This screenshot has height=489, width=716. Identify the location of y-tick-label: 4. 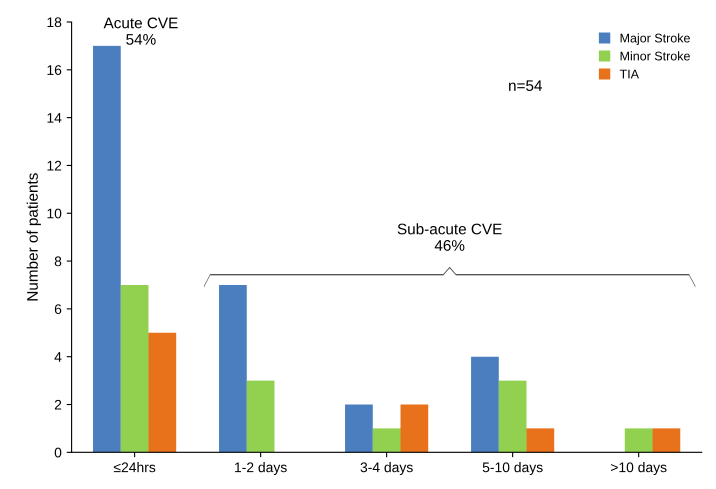
(58, 357).